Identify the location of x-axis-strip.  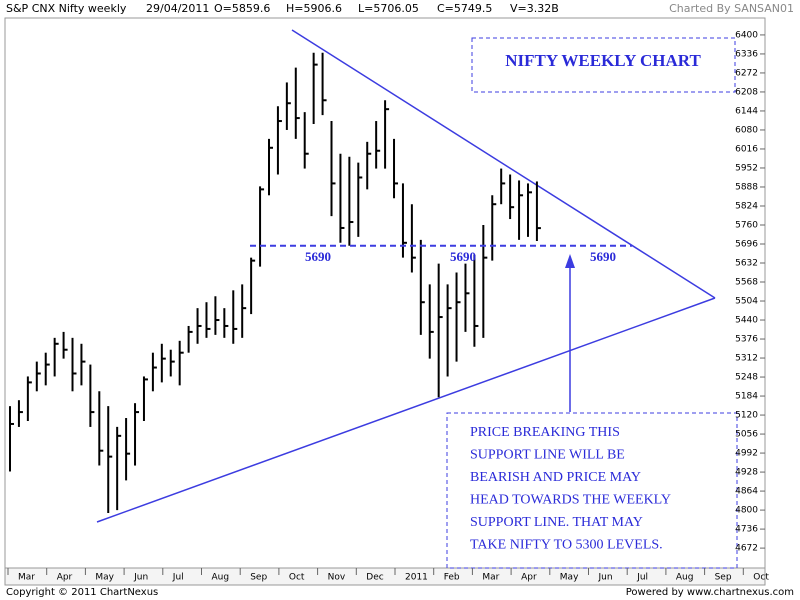
(385, 576).